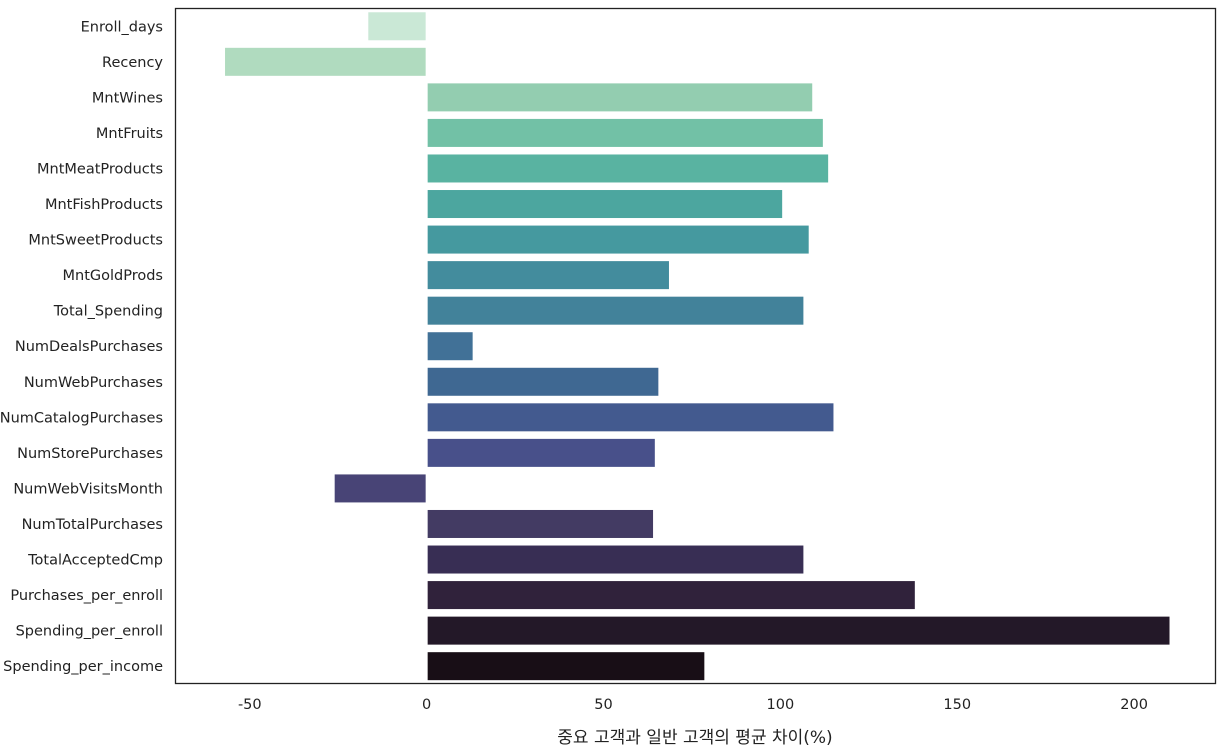  I want to click on category-label: MntFruits, so click(129, 134).